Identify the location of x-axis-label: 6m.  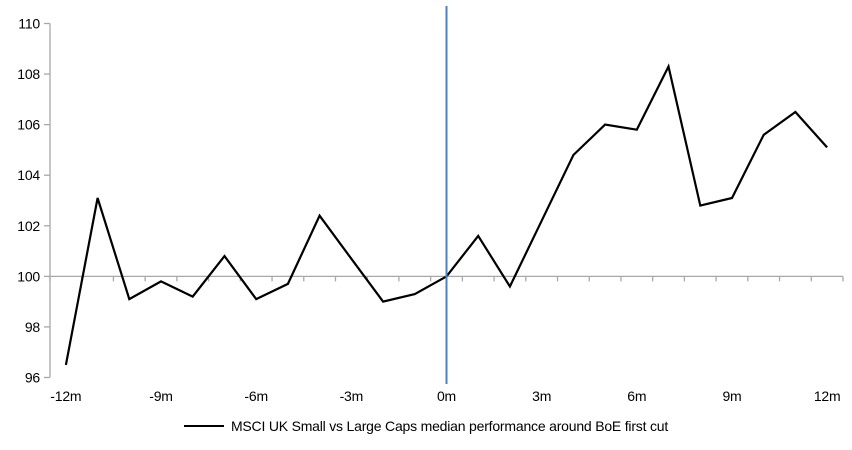
(636, 396).